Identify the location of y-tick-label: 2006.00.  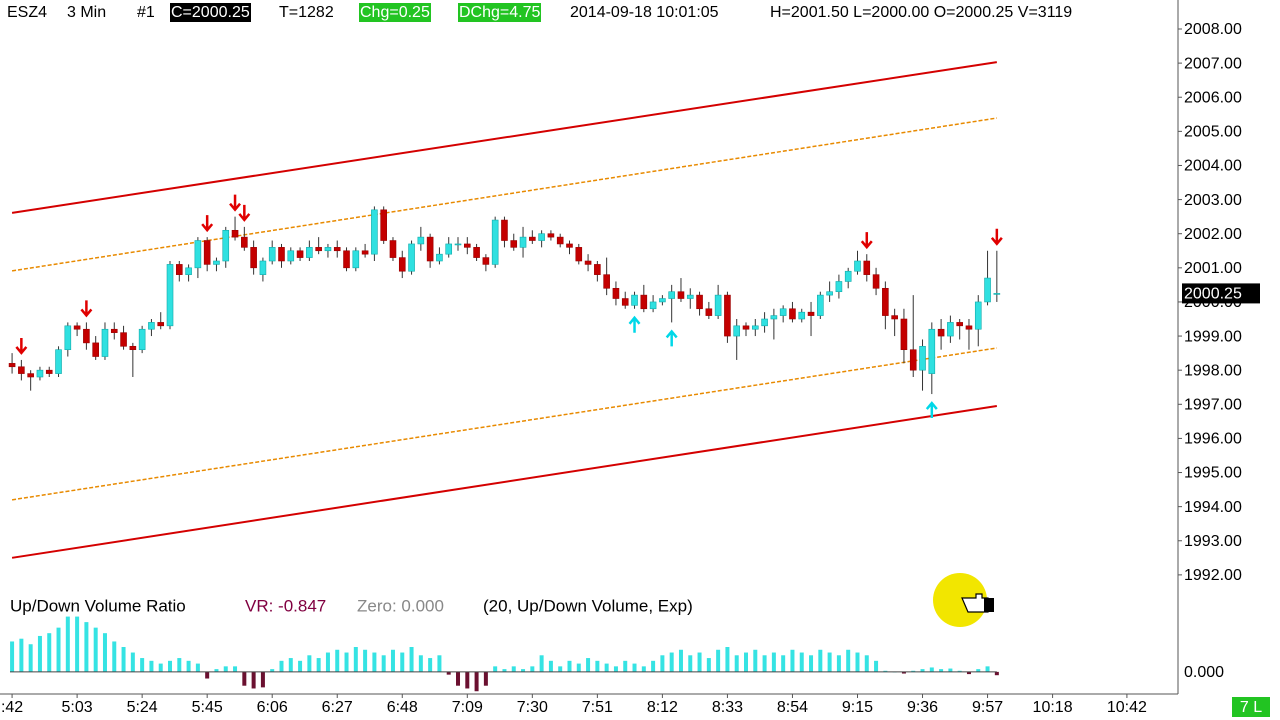
(1213, 97).